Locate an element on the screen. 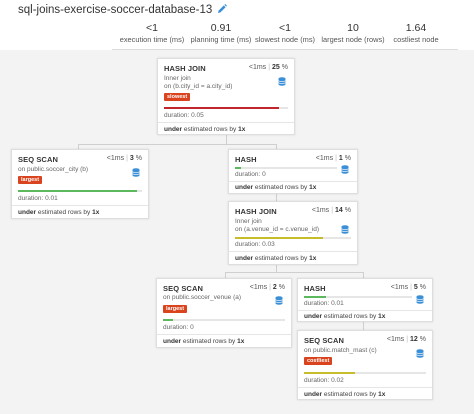 This screenshot has width=474, height=414. node-join-condition: on (a.venue_id = c.venue_id) is located at coordinates (277, 229).